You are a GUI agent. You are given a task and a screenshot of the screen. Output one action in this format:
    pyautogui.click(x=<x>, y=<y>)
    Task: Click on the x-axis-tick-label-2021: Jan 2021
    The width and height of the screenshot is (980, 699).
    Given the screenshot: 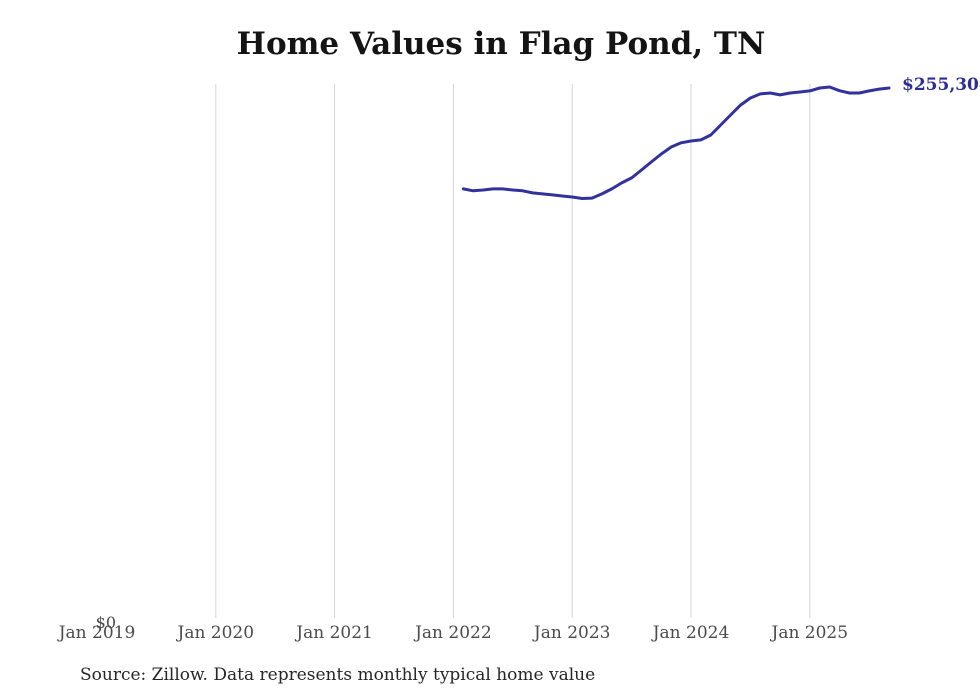 What is the action you would take?
    pyautogui.click(x=334, y=633)
    